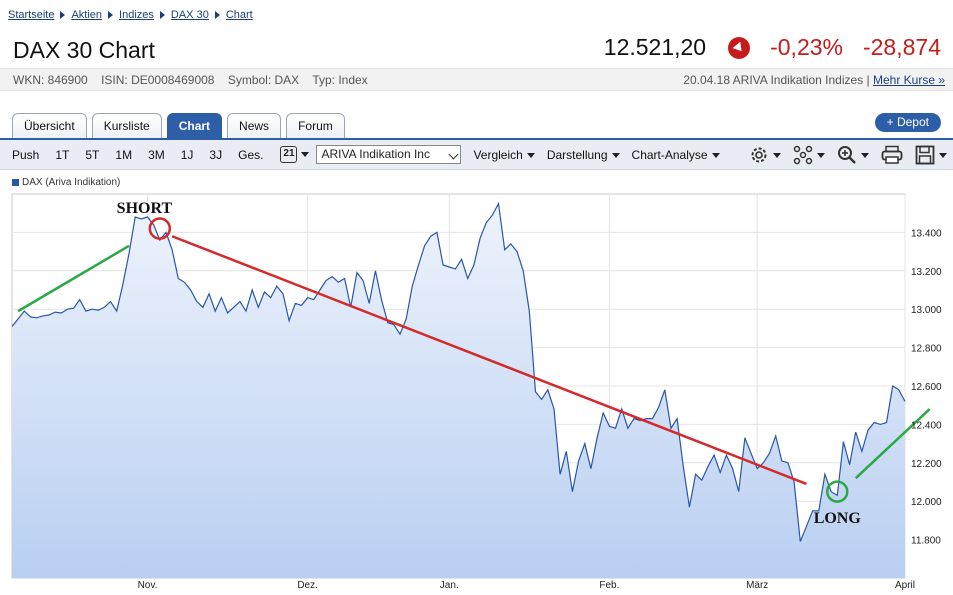  Describe the element at coordinates (62, 154) in the screenshot. I see `range-1t-button: 1T` at that location.